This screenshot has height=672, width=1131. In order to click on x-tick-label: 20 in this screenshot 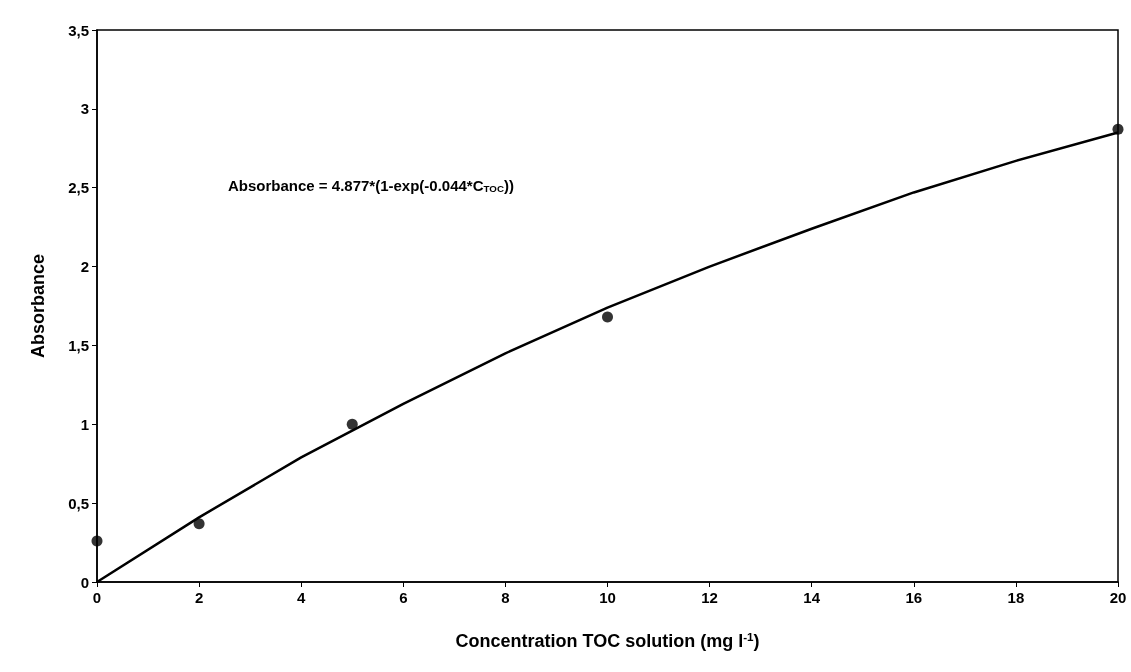, I will do `click(1118, 597)`.